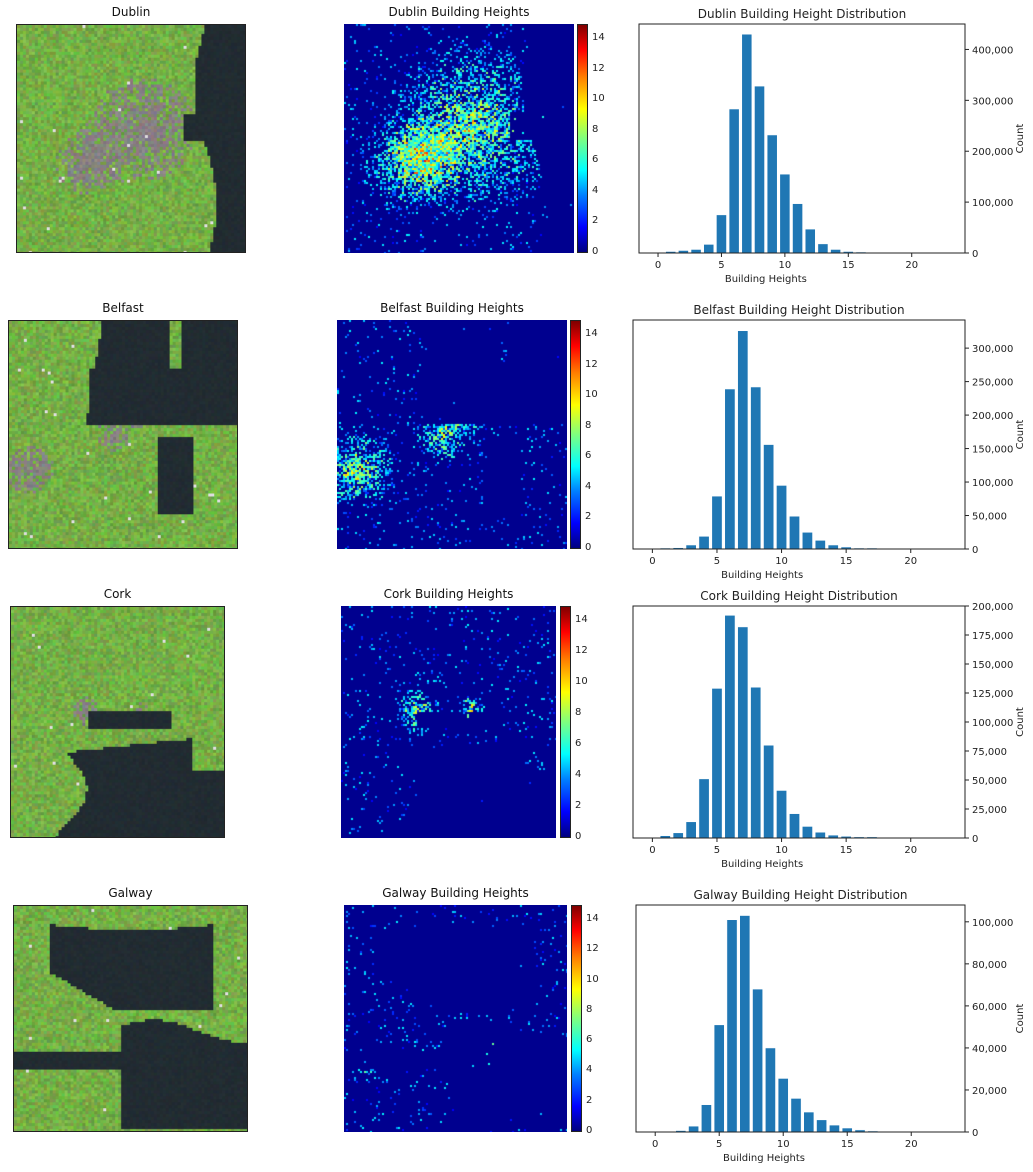 The width and height of the screenshot is (1033, 1172). I want to click on y-tick-label: 300,000, so click(992, 101).